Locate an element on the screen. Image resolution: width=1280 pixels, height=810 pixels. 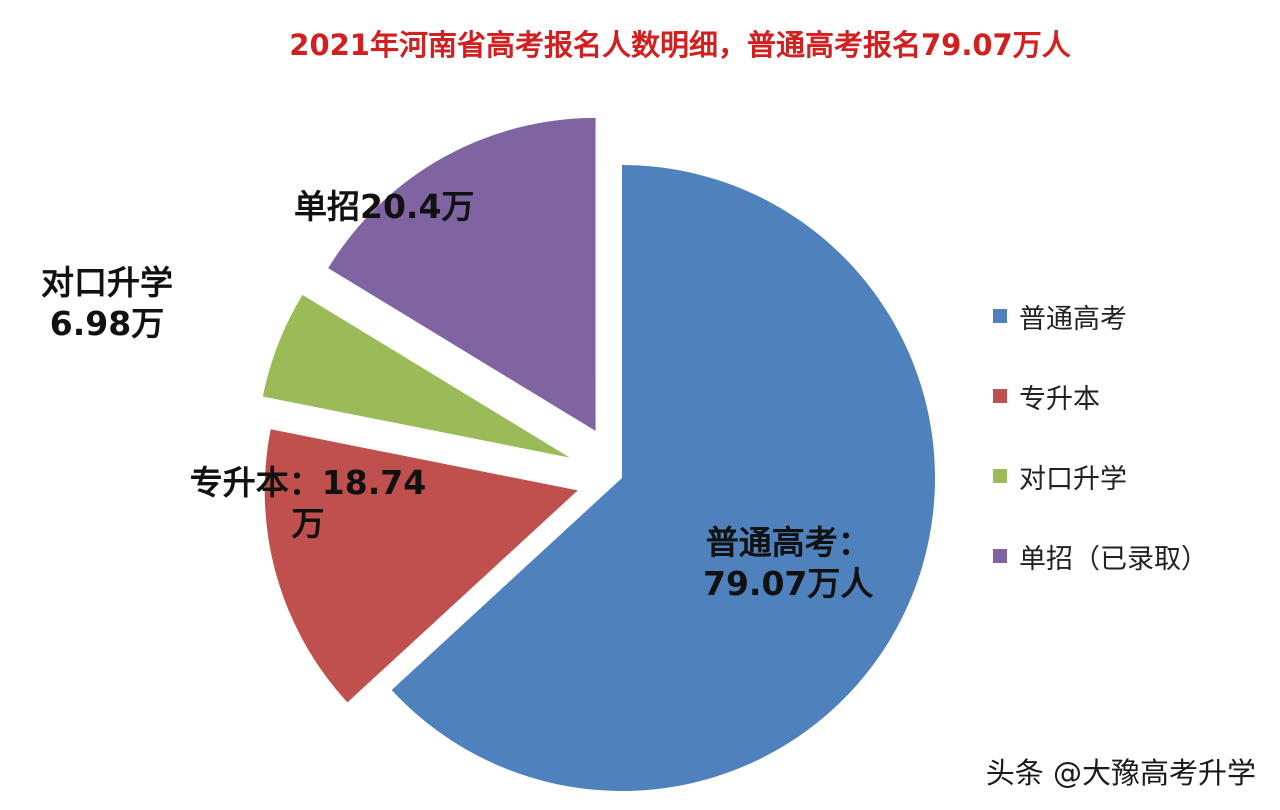
slice-label-duikou-line2: 6.98万 is located at coordinates (107, 324).